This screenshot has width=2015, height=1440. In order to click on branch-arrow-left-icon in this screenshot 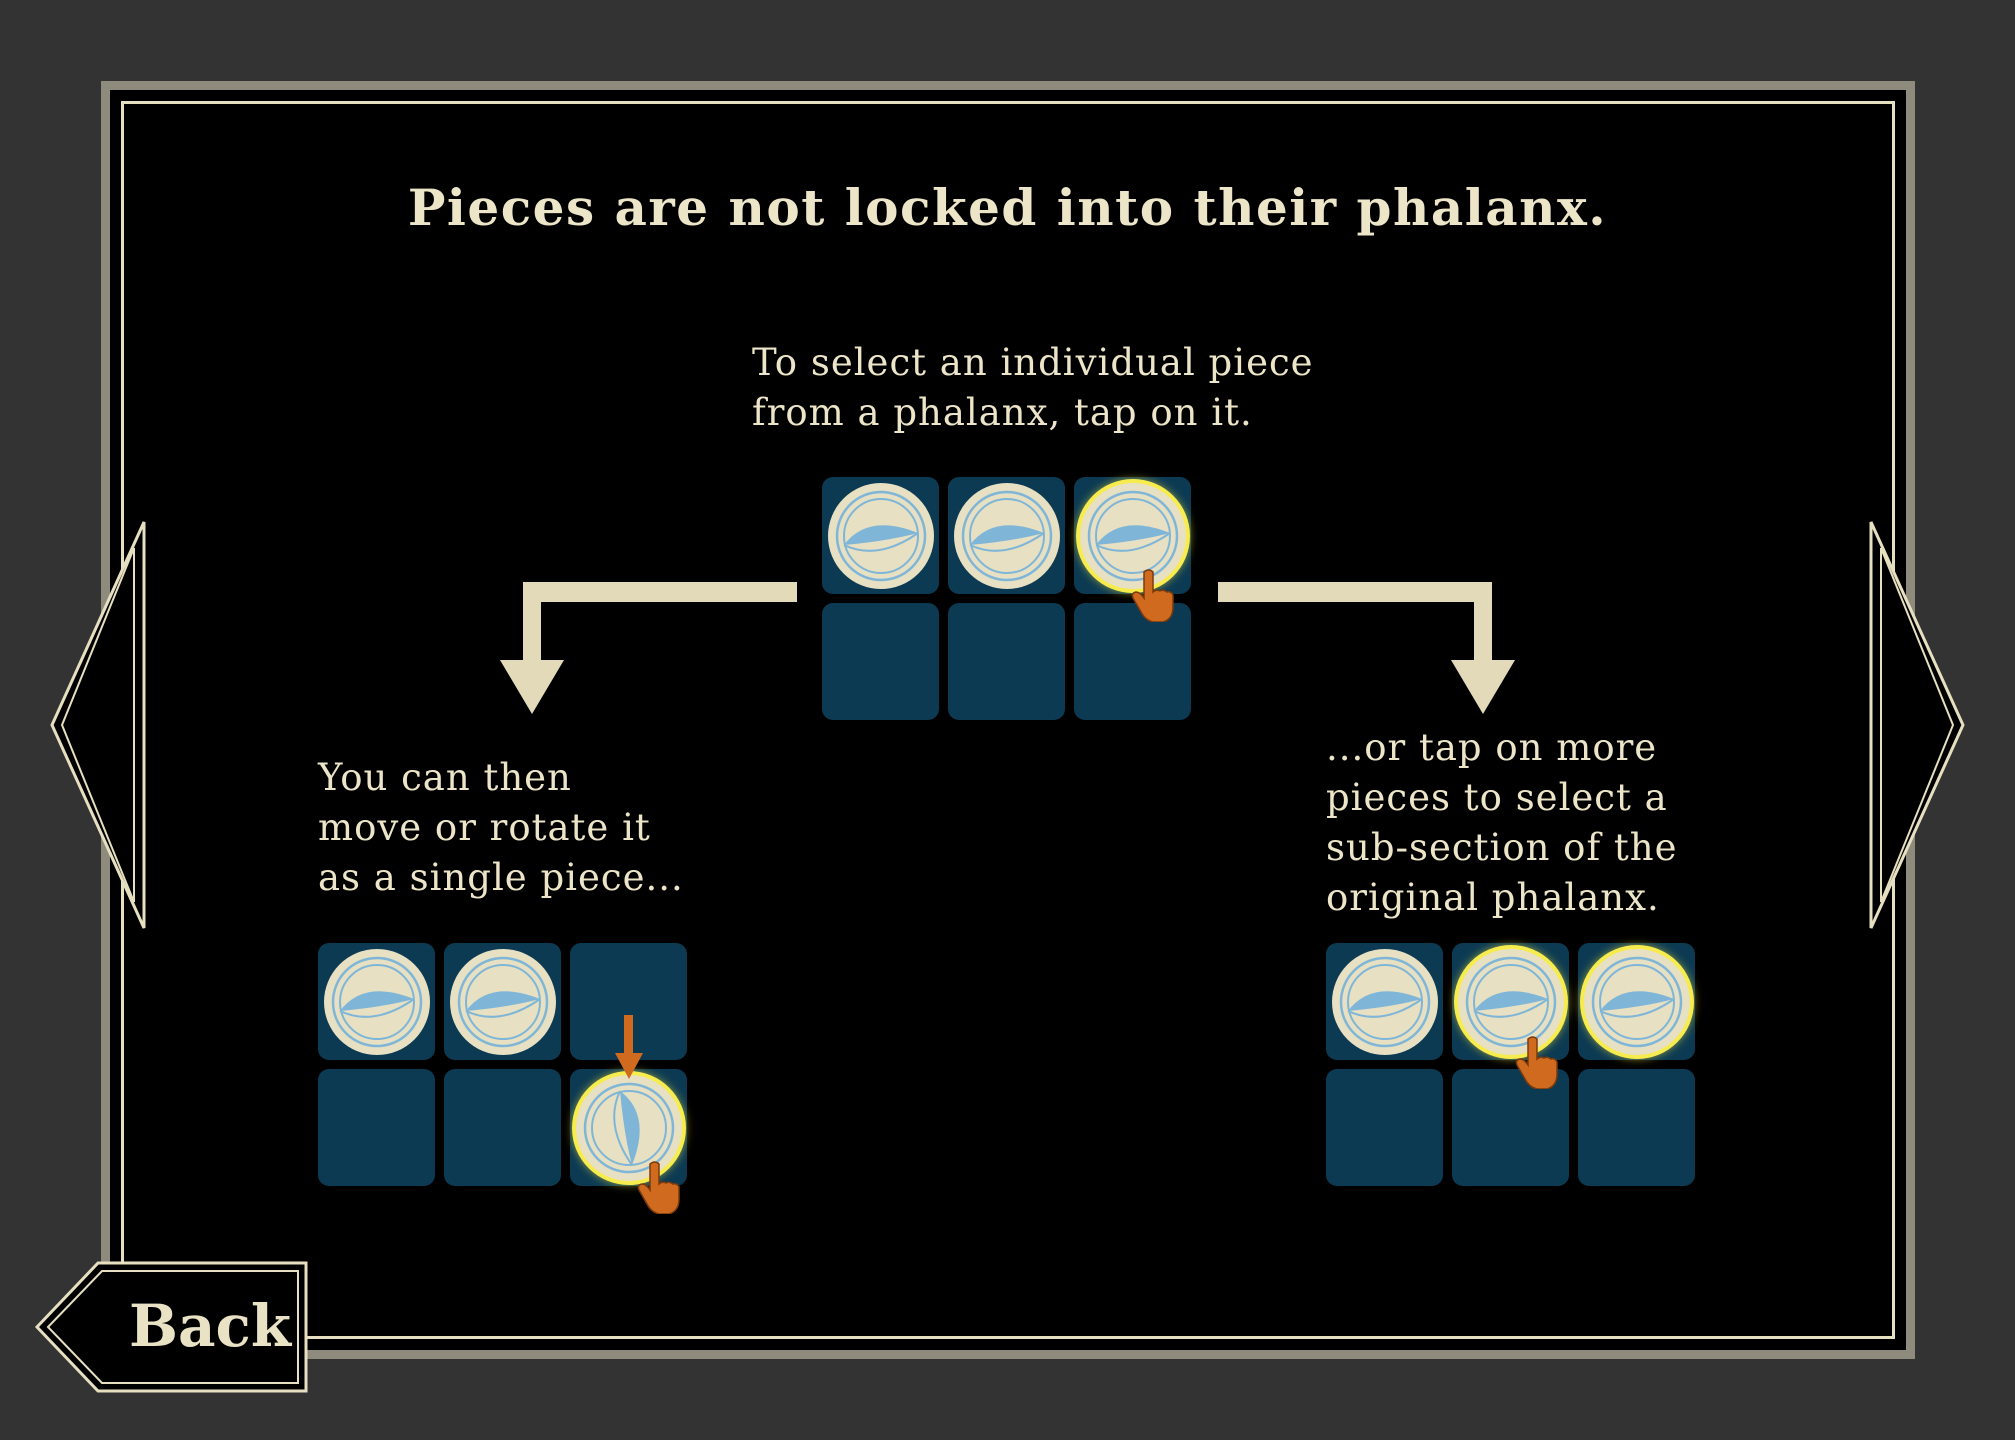, I will do `click(648, 648)`.